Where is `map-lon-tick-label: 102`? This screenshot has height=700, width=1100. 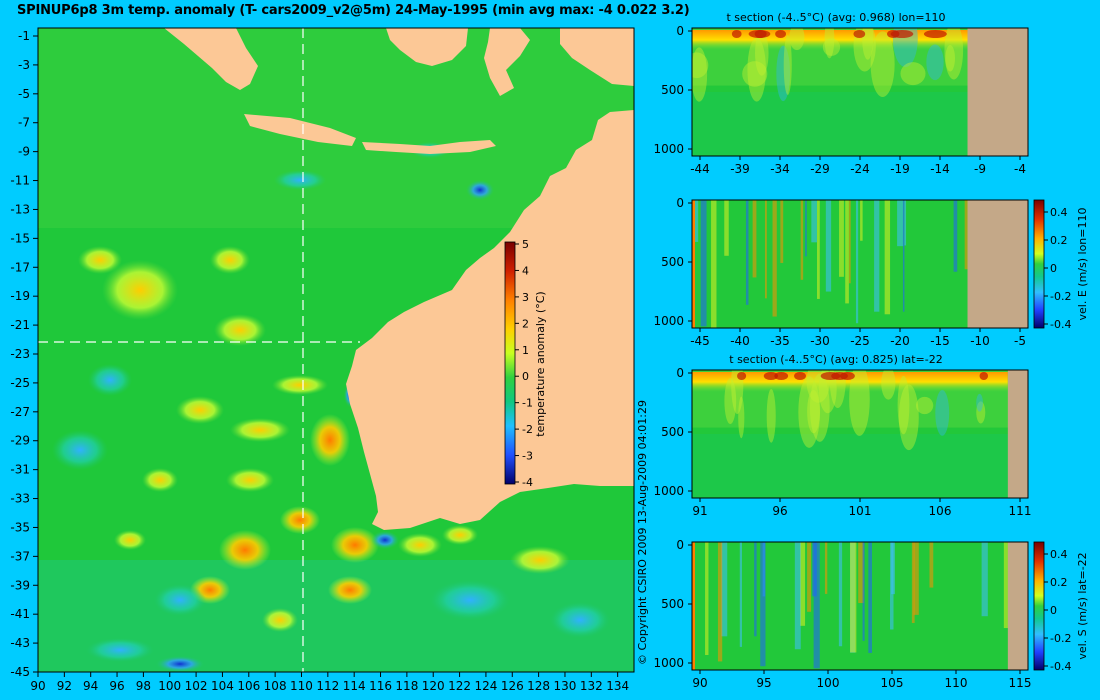
map-lon-tick-label: 102 is located at coordinates (196, 686).